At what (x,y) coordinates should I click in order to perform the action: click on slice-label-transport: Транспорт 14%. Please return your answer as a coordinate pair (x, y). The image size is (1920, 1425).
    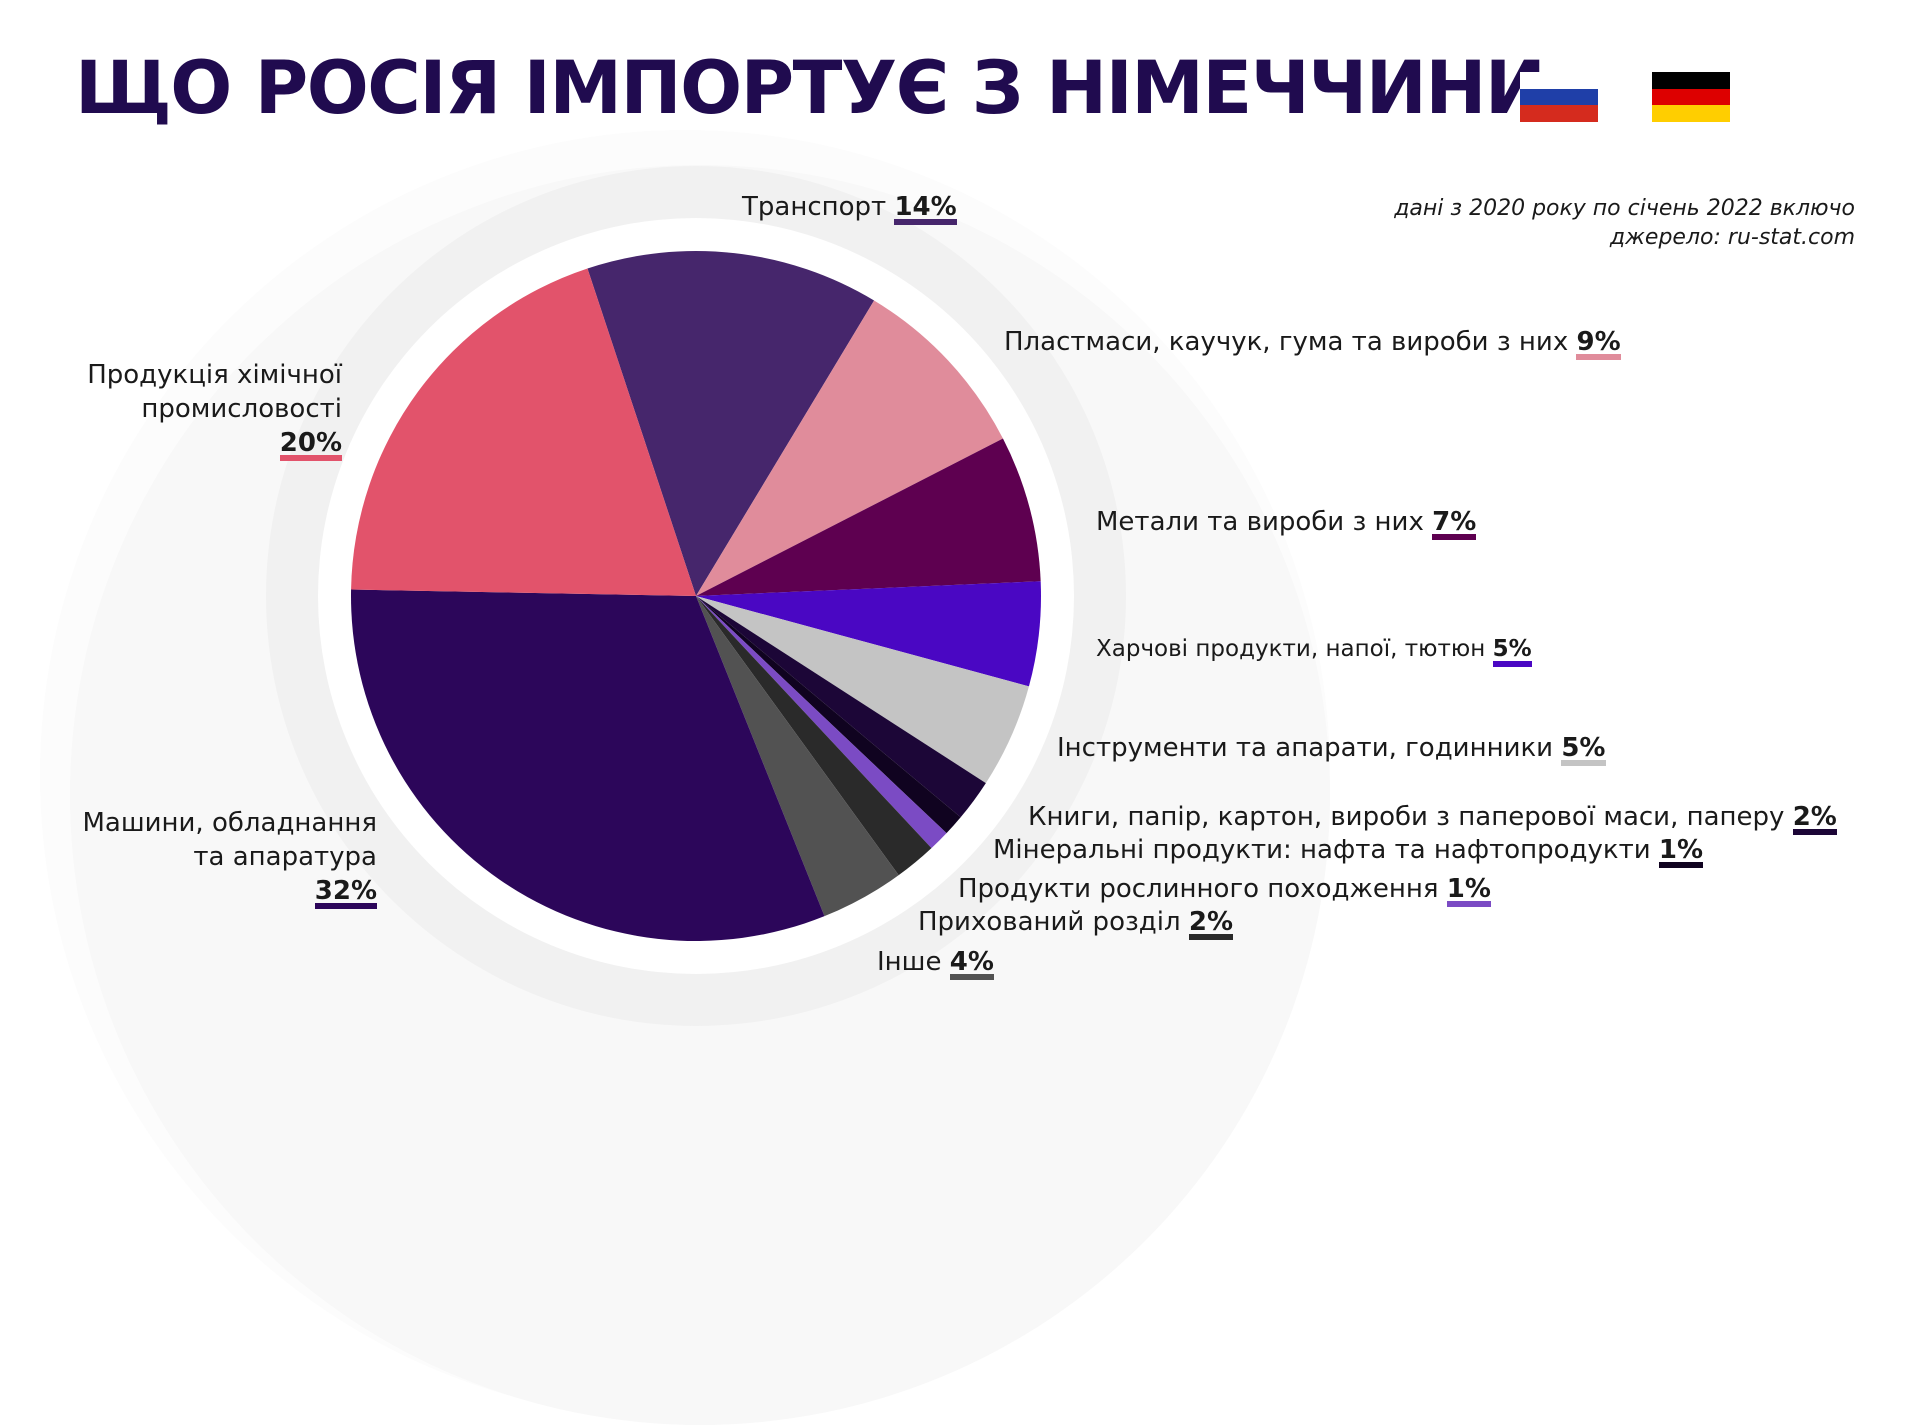
    Looking at the image, I should click on (849, 207).